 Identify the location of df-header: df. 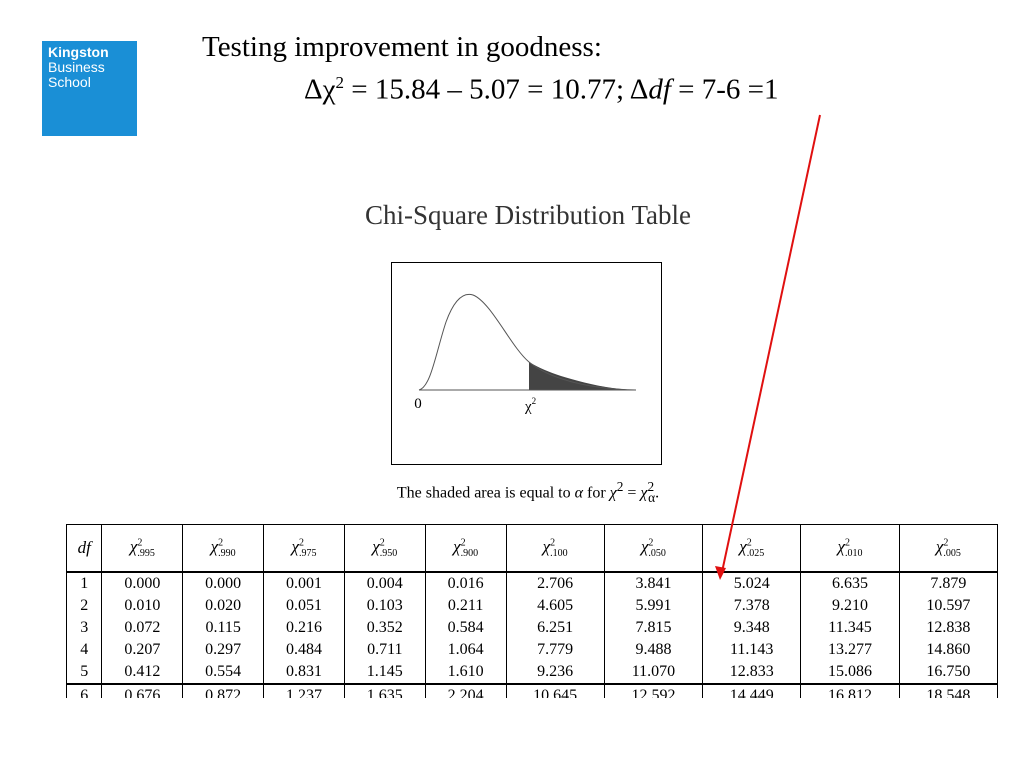
(84, 547).